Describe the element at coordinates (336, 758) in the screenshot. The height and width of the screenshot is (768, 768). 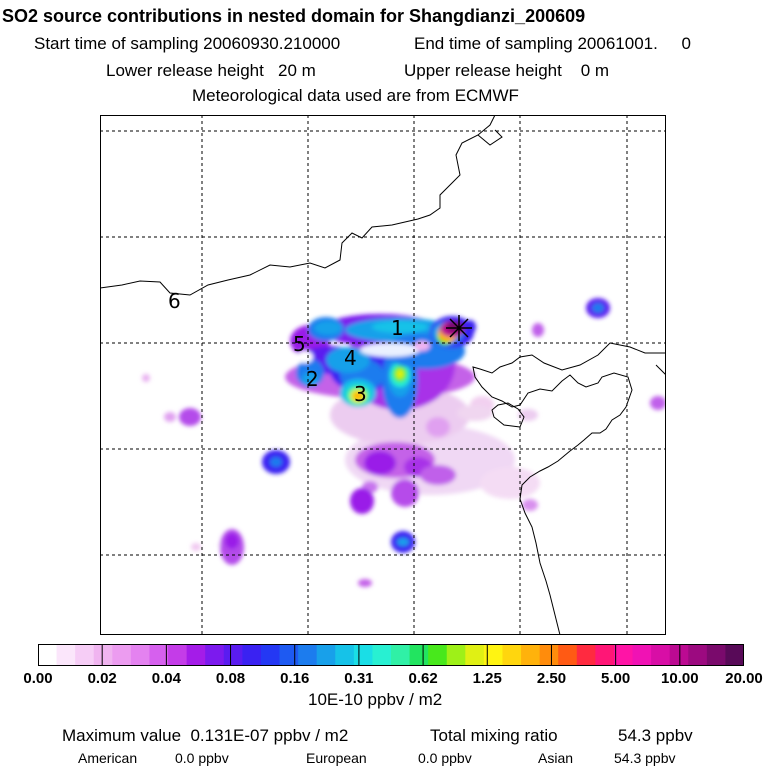
I see `european-label: European` at that location.